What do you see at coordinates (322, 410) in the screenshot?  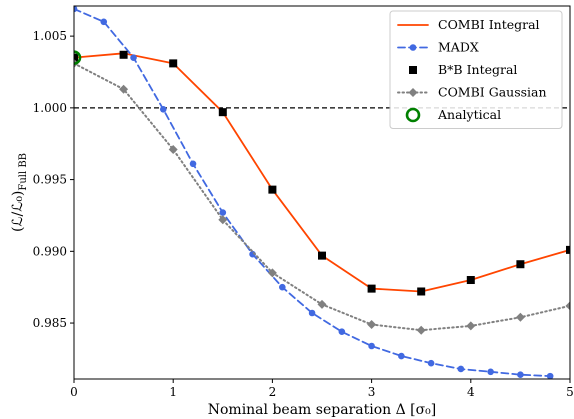 I see `x-axis-label: Nominal beam separation Δ [σ₀]` at bounding box center [322, 410].